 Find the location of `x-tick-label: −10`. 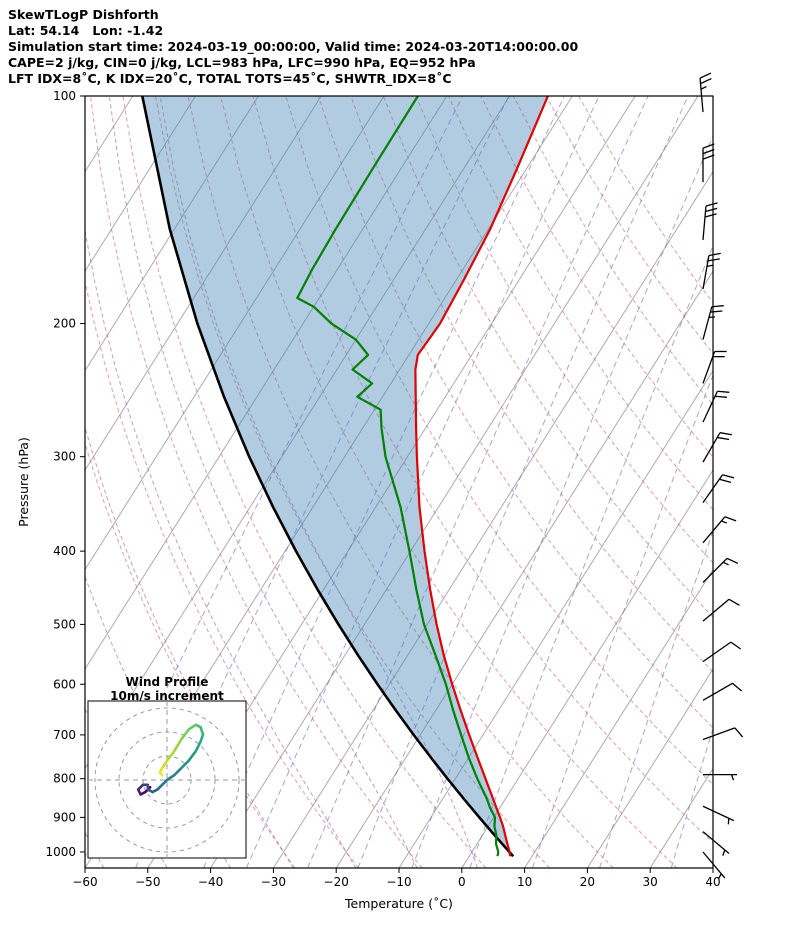

x-tick-label: −10 is located at coordinates (398, 882).